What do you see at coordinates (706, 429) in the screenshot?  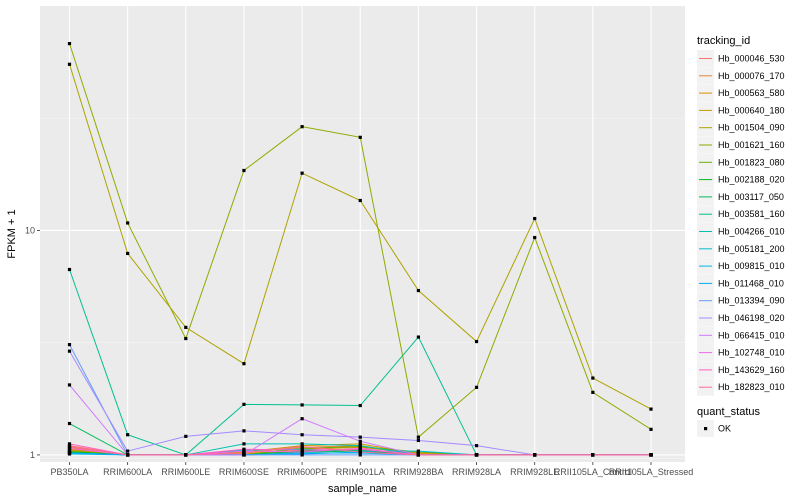 I see `legend-key-point` at bounding box center [706, 429].